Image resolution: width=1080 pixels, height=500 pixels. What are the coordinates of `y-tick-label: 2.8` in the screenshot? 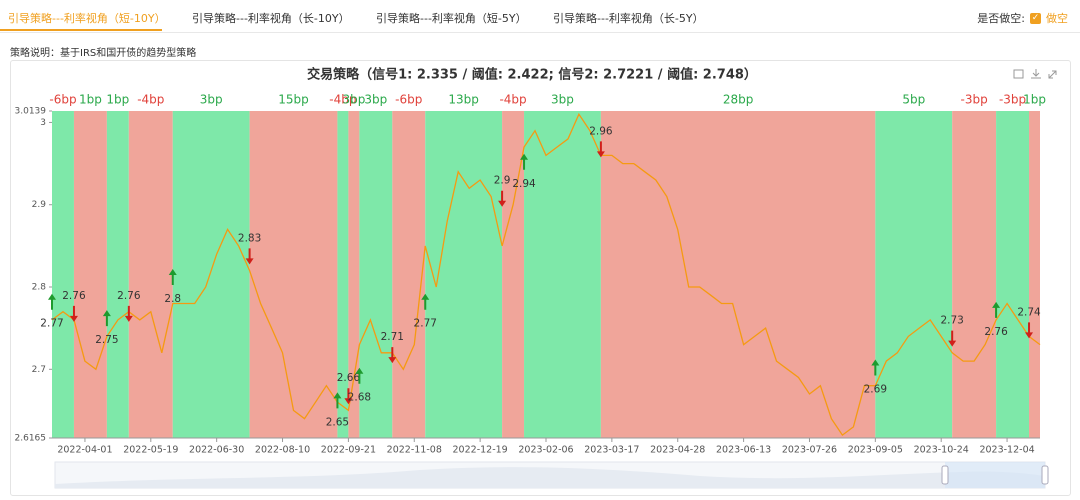 It's located at (39, 288).